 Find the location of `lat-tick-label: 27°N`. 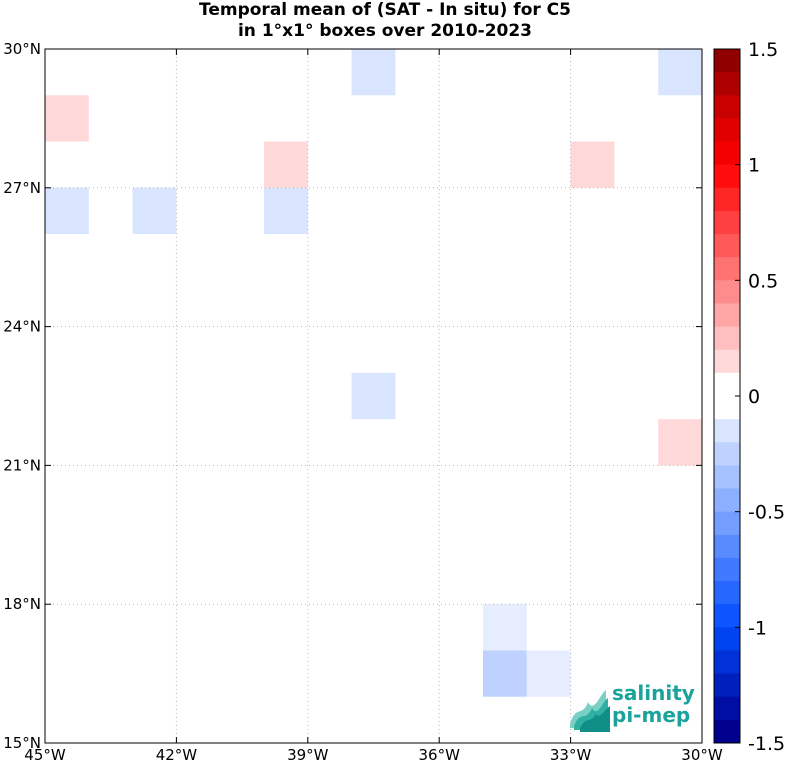

lat-tick-label: 27°N is located at coordinates (22, 188).